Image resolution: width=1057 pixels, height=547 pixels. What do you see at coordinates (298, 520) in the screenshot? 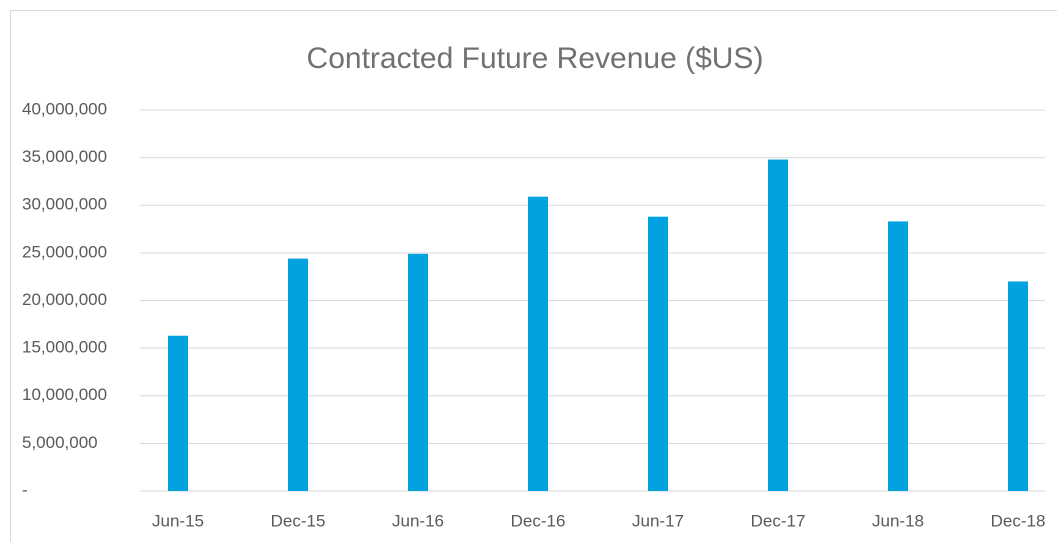
I see `x-tick-label: Dec-15` at bounding box center [298, 520].